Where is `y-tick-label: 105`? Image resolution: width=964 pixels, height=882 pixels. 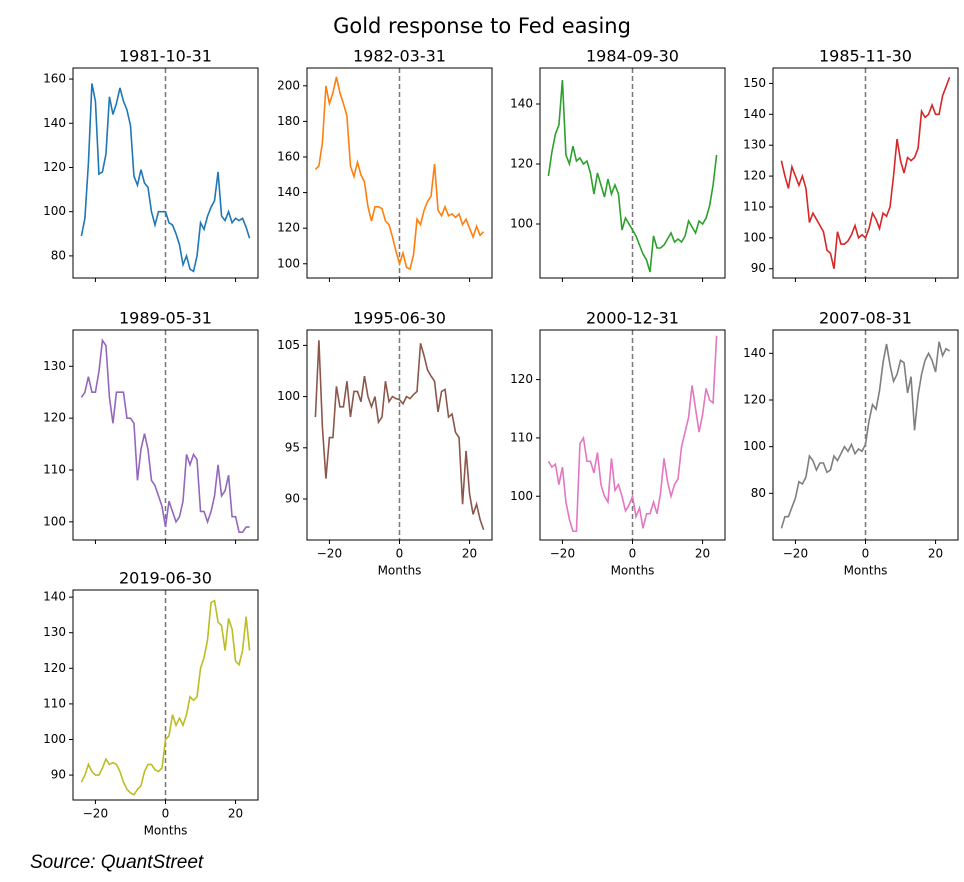
y-tick-label: 105 is located at coordinates (288, 345).